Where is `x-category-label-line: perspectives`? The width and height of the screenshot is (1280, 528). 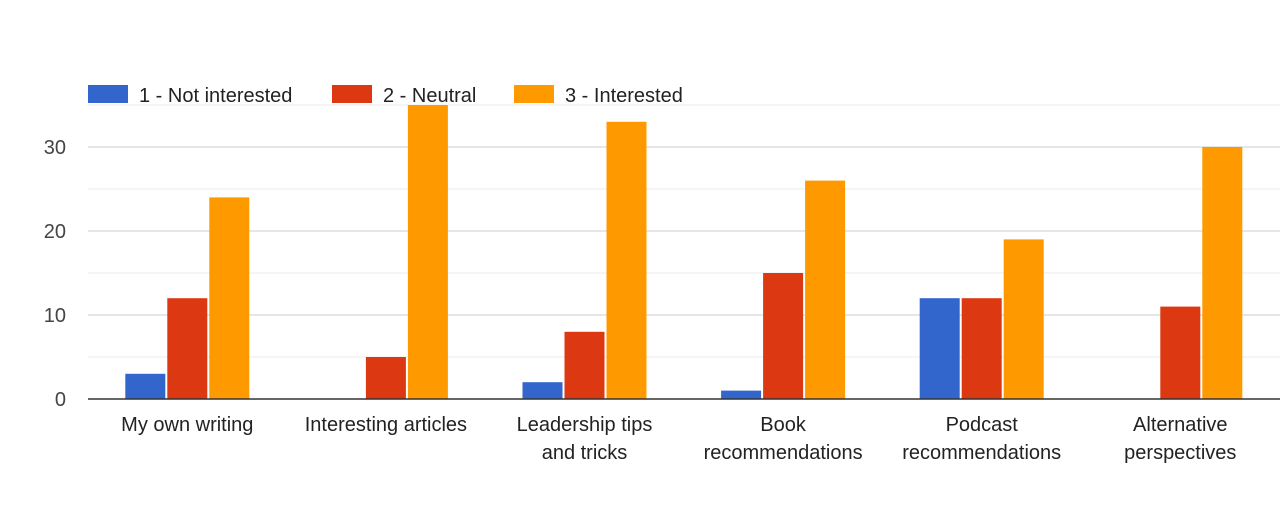
x-category-label-line: perspectives is located at coordinates (1180, 453).